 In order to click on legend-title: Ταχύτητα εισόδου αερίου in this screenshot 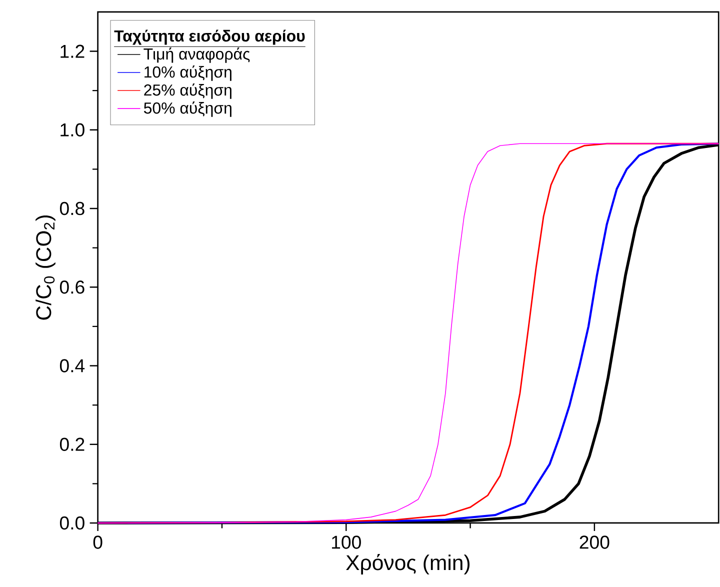, I will do `click(209, 37)`.